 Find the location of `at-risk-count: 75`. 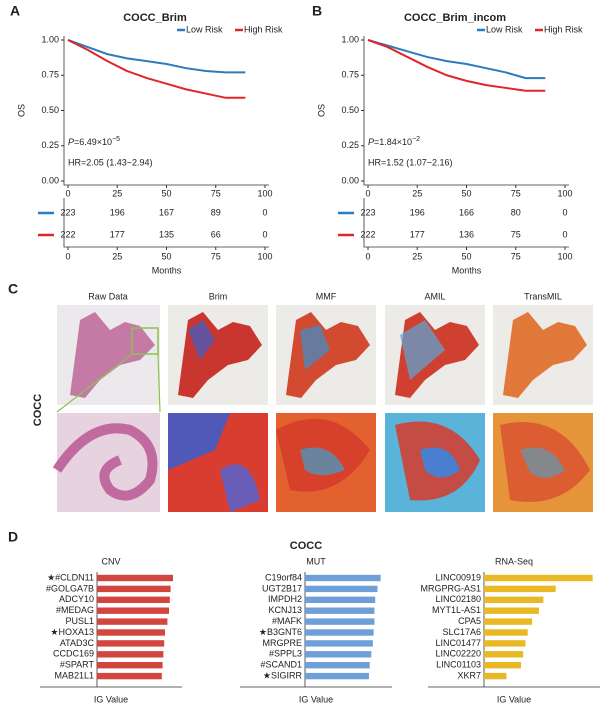

at-risk-count: 75 is located at coordinates (516, 234).